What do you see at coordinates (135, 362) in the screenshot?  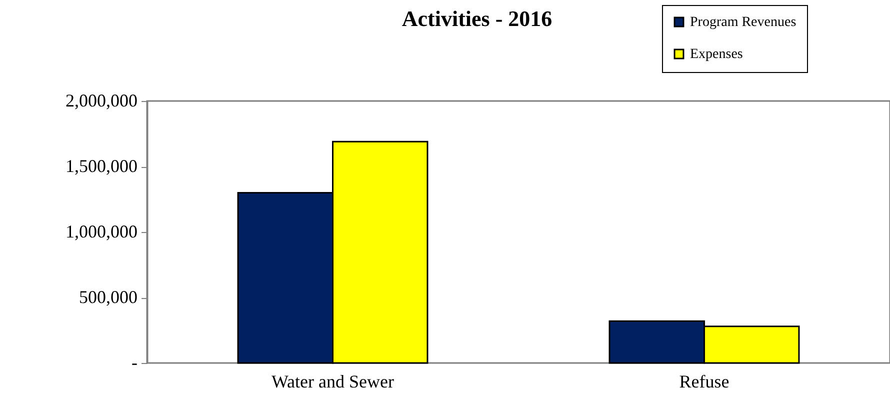 I see `y-tick-label: -` at bounding box center [135, 362].